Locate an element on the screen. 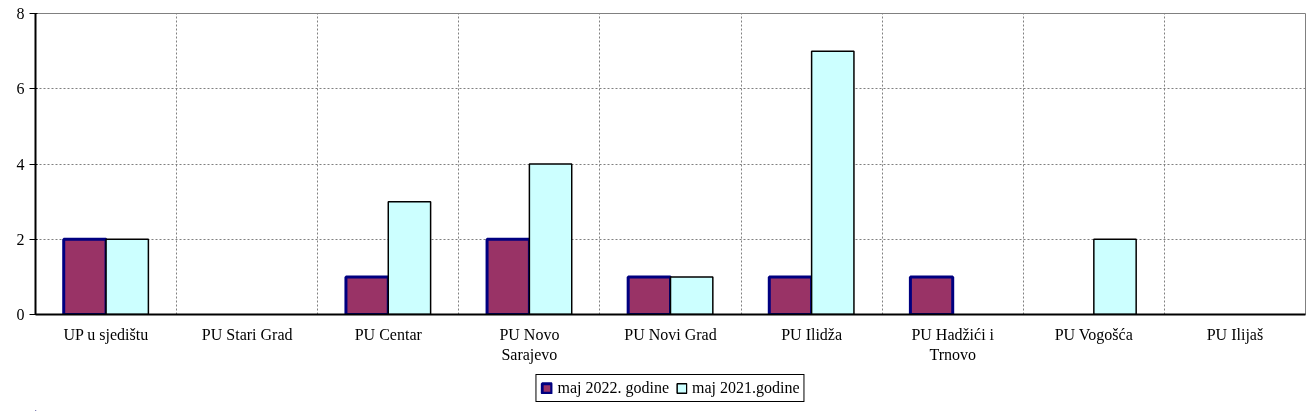 The height and width of the screenshot is (413, 1312). x-tick-label: PU Ilijaš is located at coordinates (1235, 334).